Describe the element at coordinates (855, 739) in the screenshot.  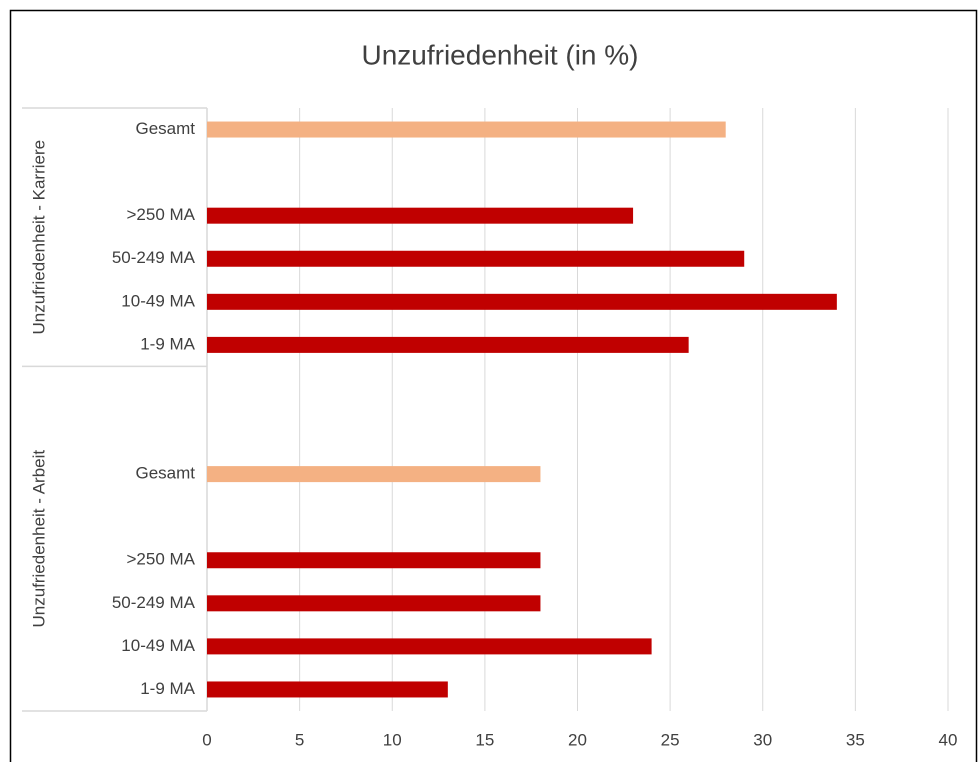
I see `x-tick-label: 35` at that location.